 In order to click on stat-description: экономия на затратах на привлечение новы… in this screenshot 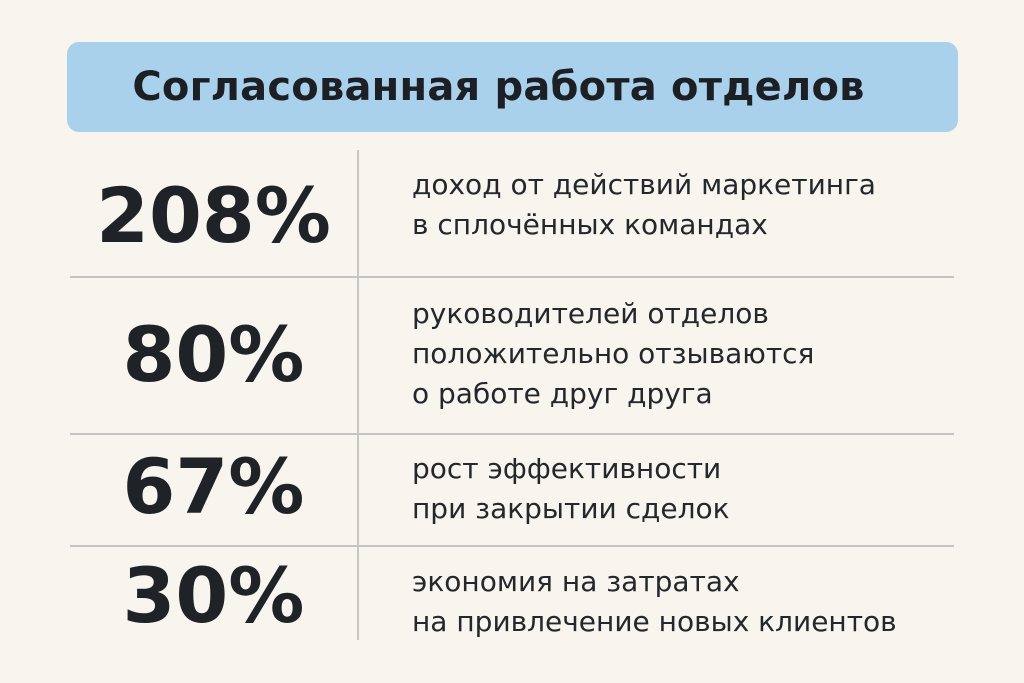, I will do `click(682, 602)`.